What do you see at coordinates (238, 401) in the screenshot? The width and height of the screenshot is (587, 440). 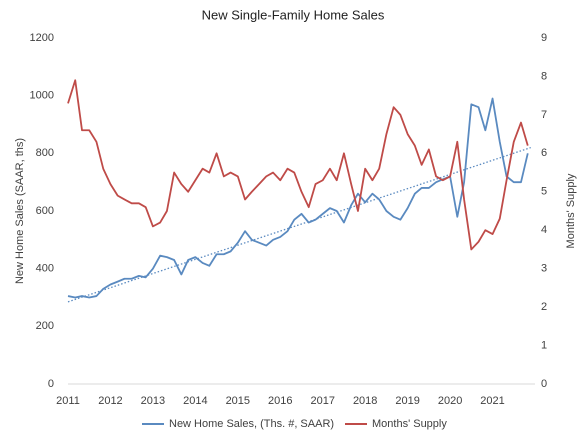 I see `x-tick-label: 2015` at bounding box center [238, 401].